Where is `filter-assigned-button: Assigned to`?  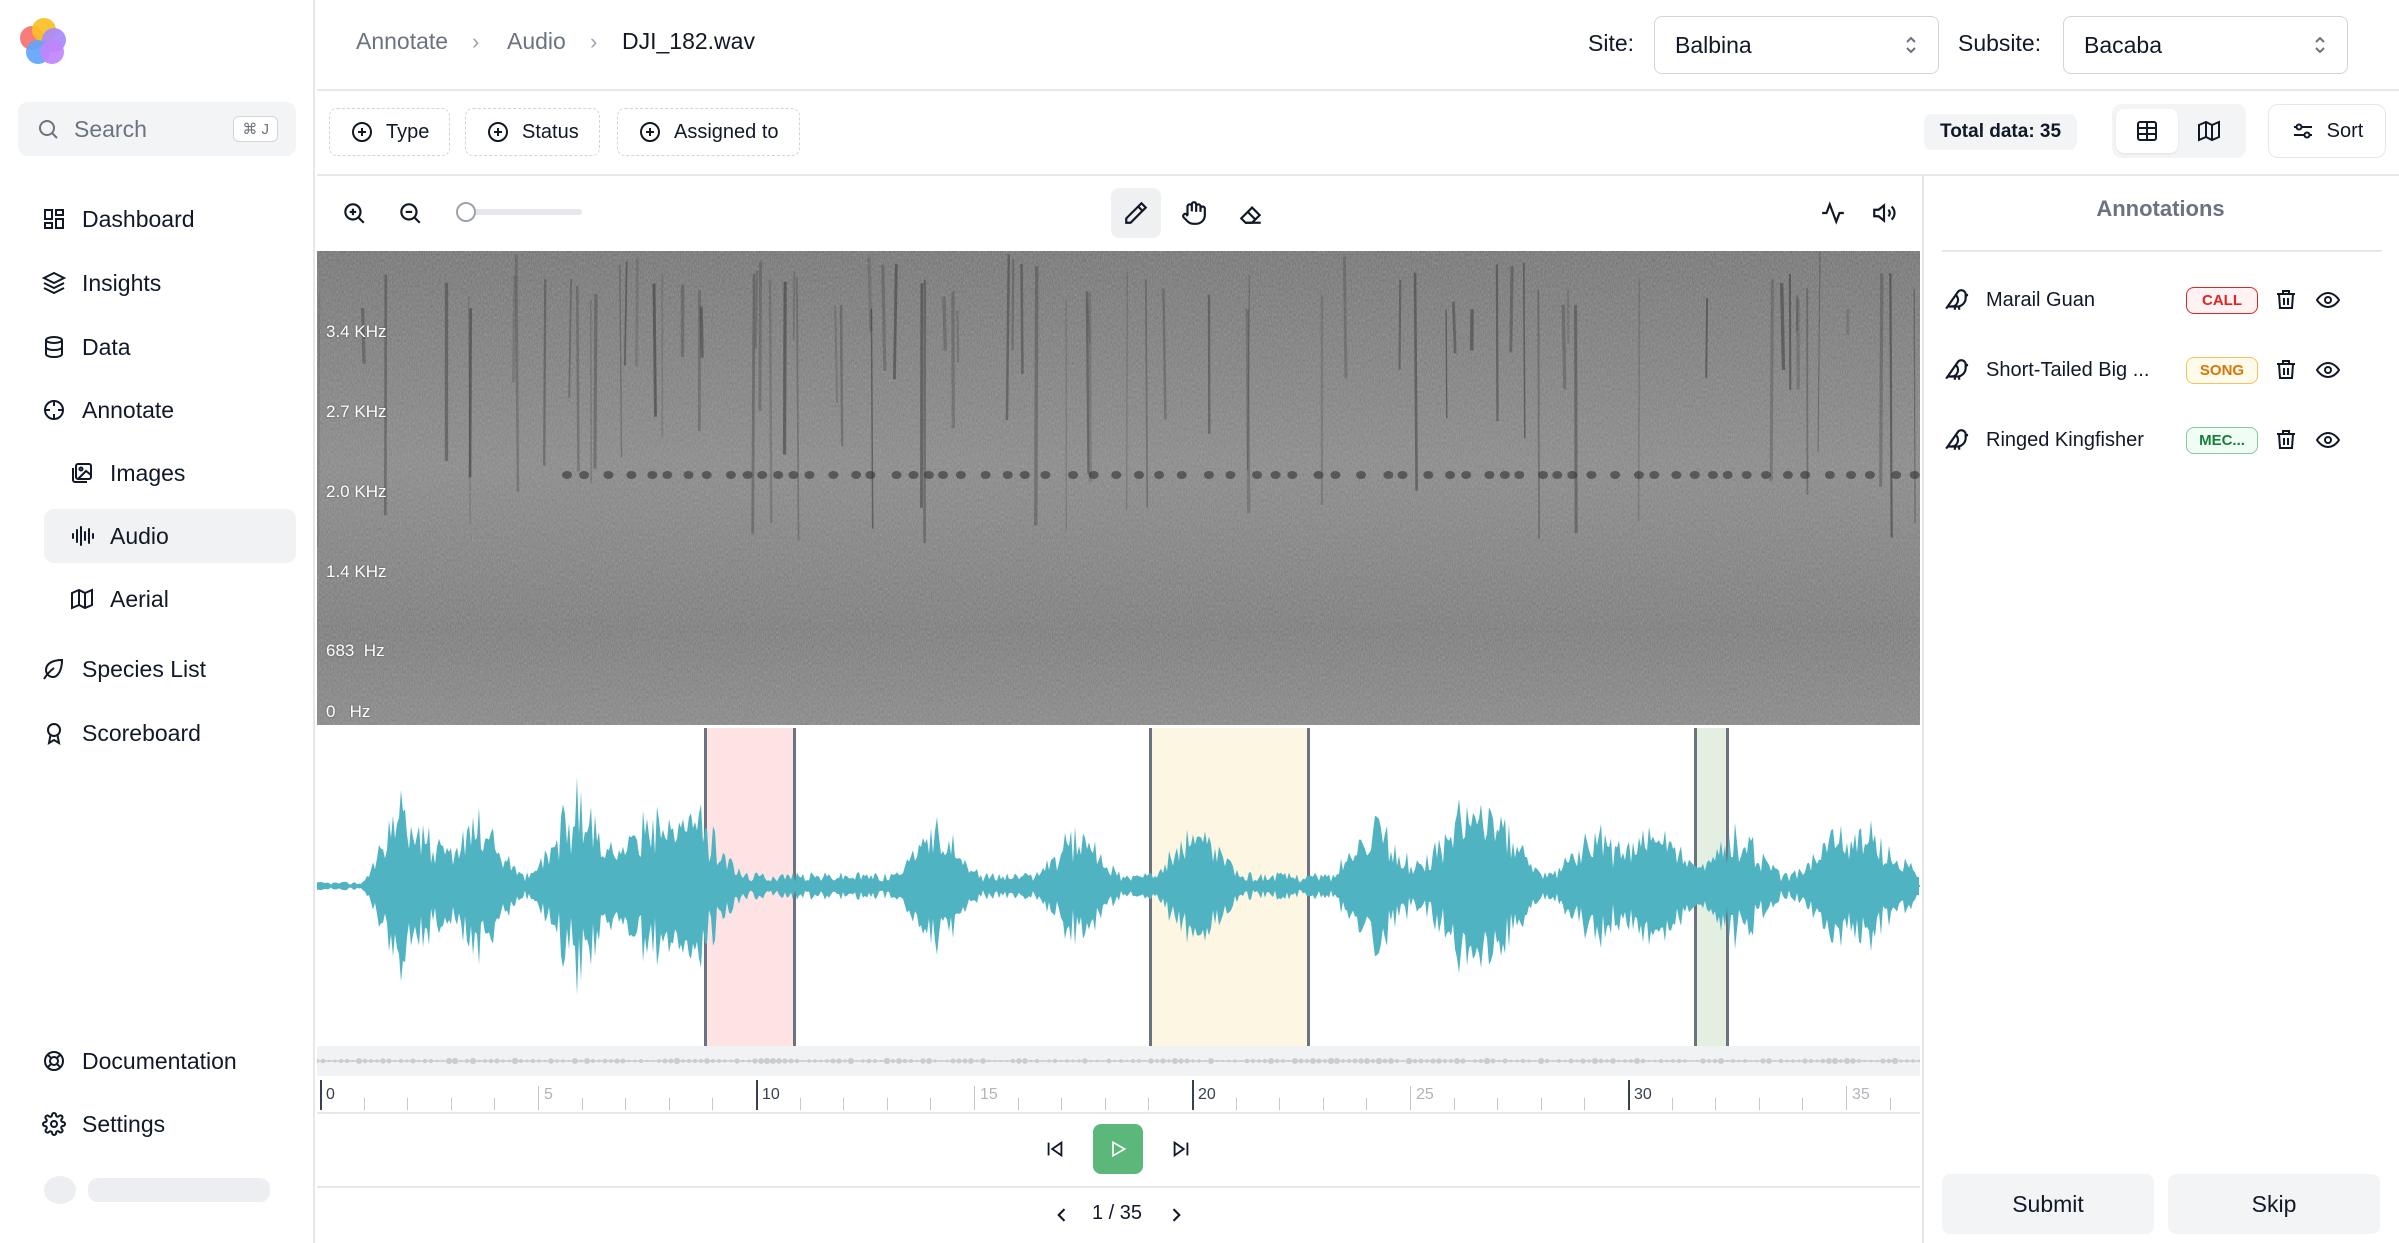 filter-assigned-button: Assigned to is located at coordinates (708, 132).